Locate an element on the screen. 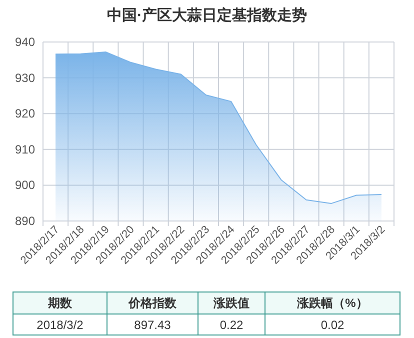 This screenshot has width=414, height=338. text: 涨跌幅（%） is located at coordinates (332, 303).